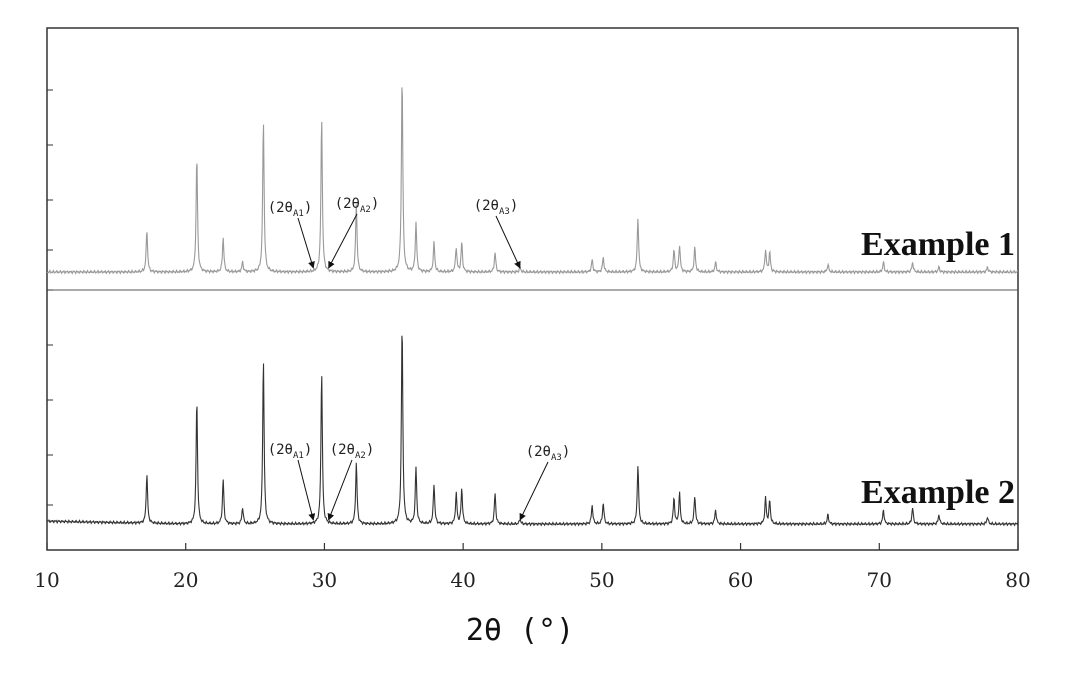 The width and height of the screenshot is (1072, 690). What do you see at coordinates (352, 451) in the screenshot?
I see `peak-annotation-label: (2θA2)` at bounding box center [352, 451].